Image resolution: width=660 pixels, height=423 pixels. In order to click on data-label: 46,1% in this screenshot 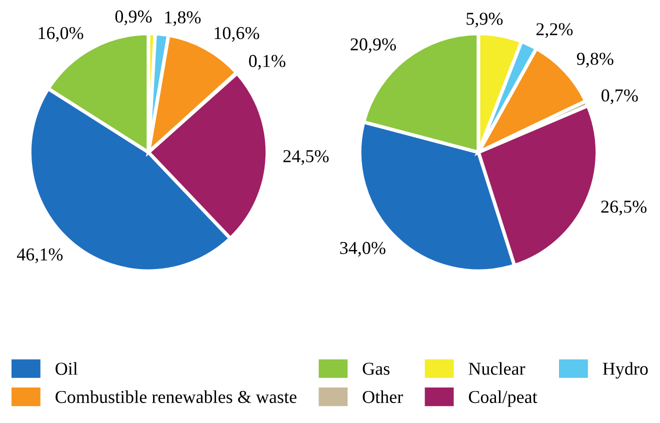, I will do `click(39, 256)`.